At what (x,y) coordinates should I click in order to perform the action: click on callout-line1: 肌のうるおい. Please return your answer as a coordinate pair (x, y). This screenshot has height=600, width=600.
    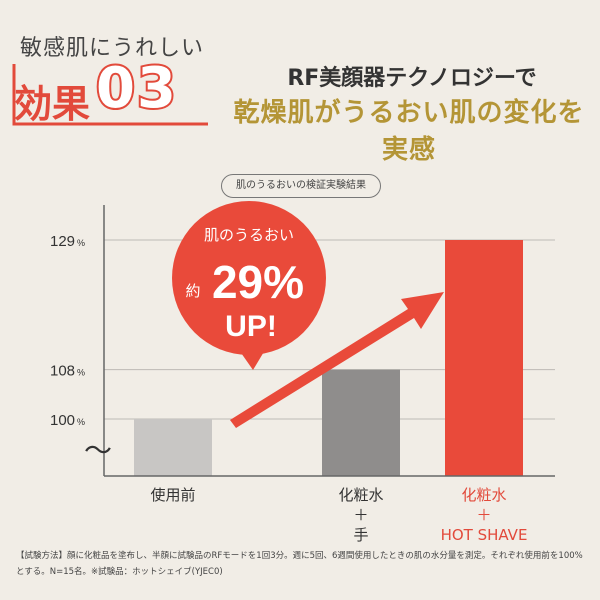
    Looking at the image, I should click on (249, 235).